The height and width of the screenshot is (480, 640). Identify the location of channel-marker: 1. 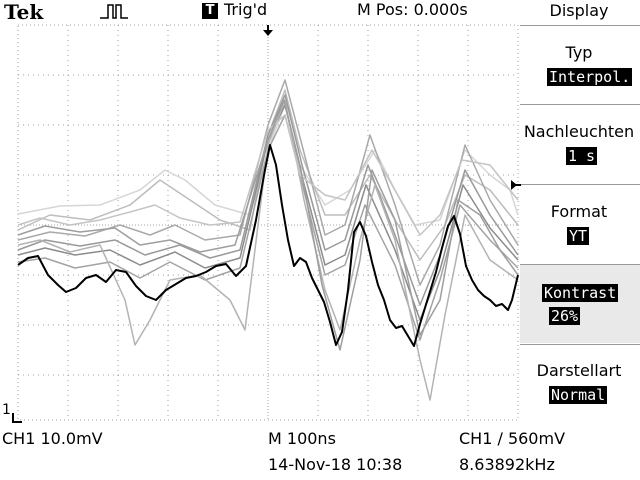
(6, 410).